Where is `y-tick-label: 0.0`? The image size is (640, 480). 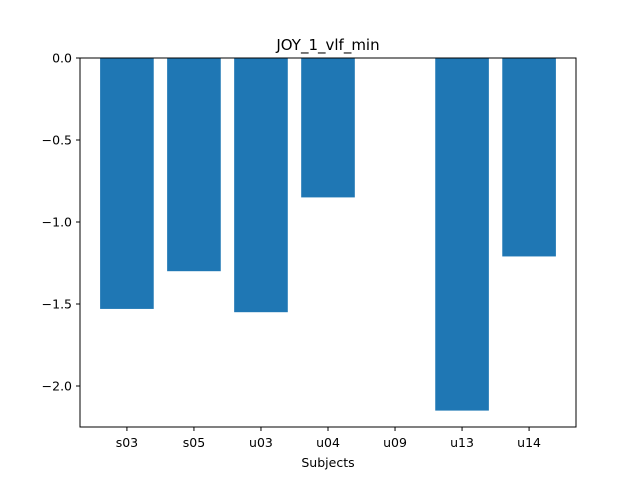
y-tick-label: 0.0 is located at coordinates (62, 58).